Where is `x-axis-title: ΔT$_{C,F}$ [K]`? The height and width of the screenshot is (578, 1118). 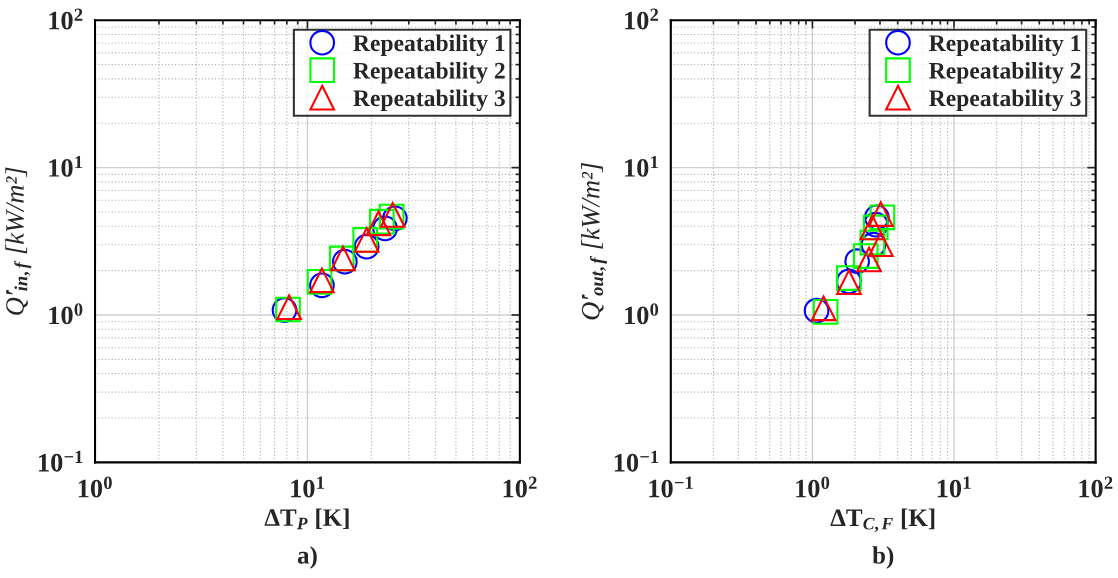
x-axis-title: ΔT$_{C,F}$ [K] is located at coordinates (882, 520).